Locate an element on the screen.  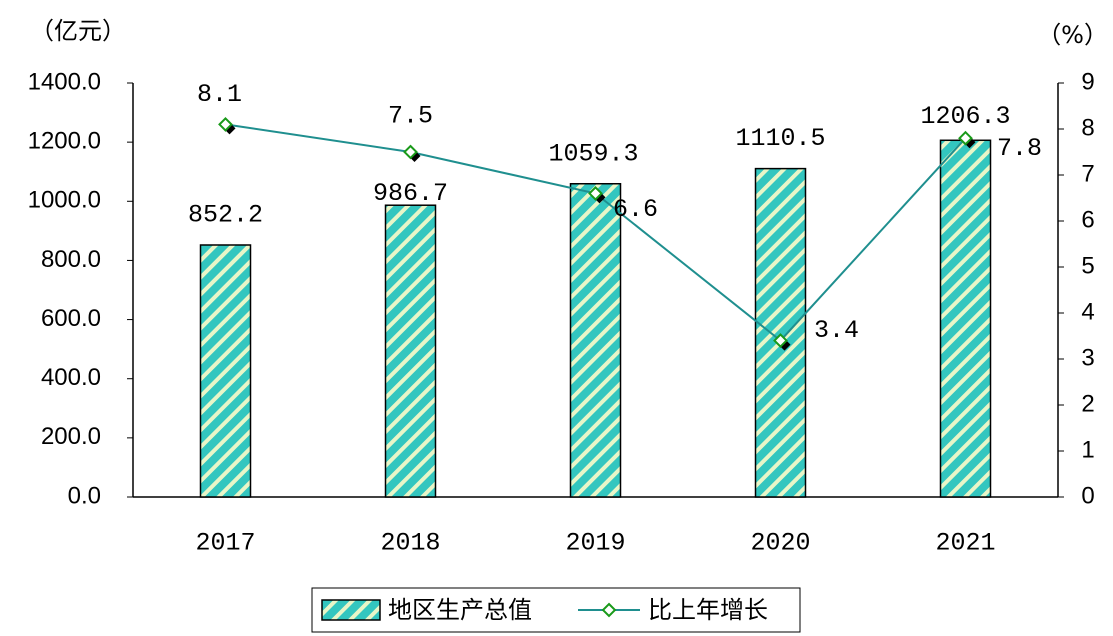
x-tick-label: 2018 is located at coordinates (410, 543).